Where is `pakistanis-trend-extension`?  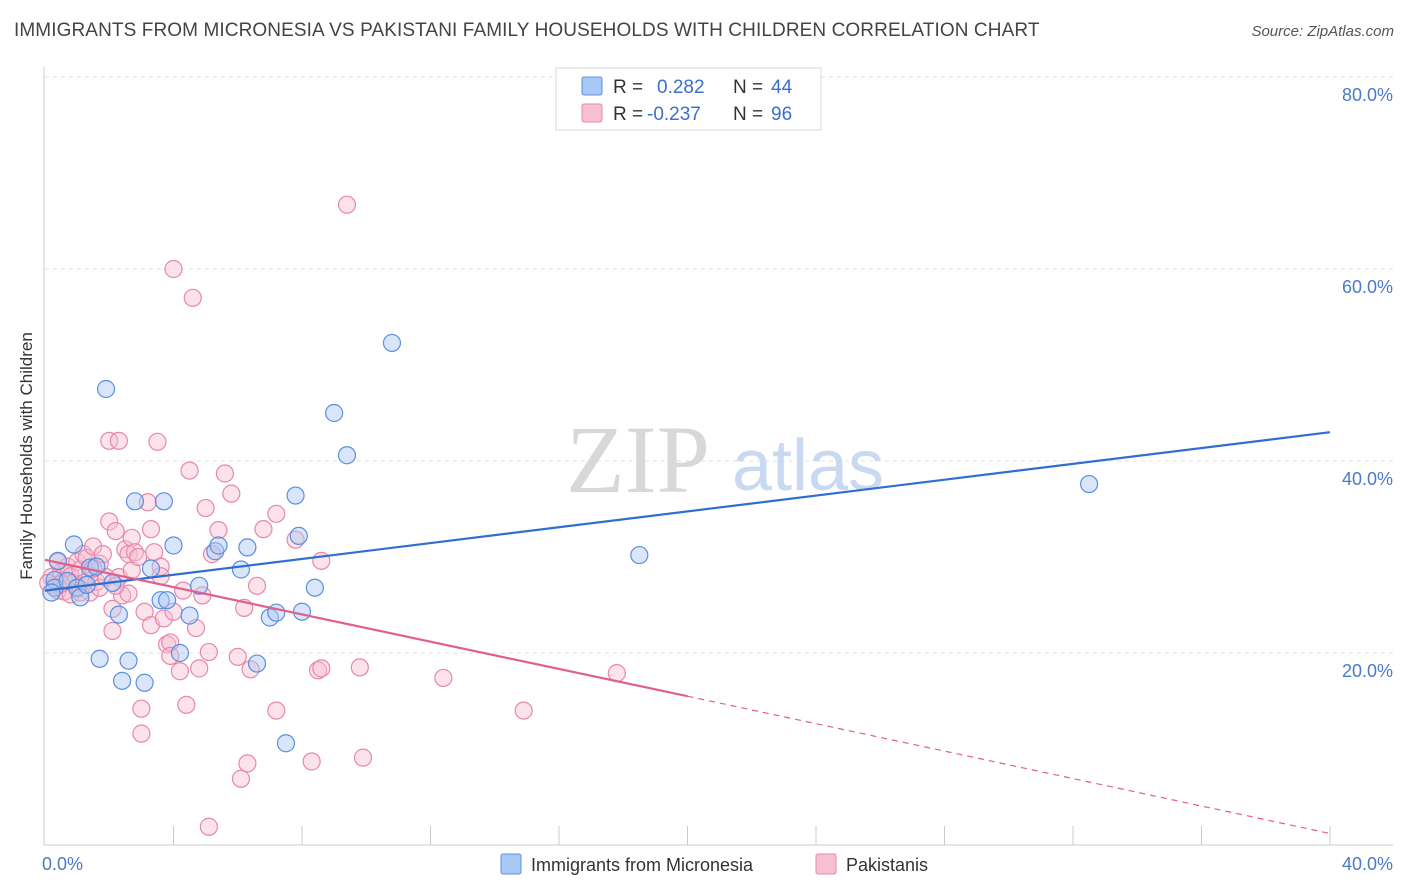
pakistanis-trend-extension is located at coordinates (1009, 765).